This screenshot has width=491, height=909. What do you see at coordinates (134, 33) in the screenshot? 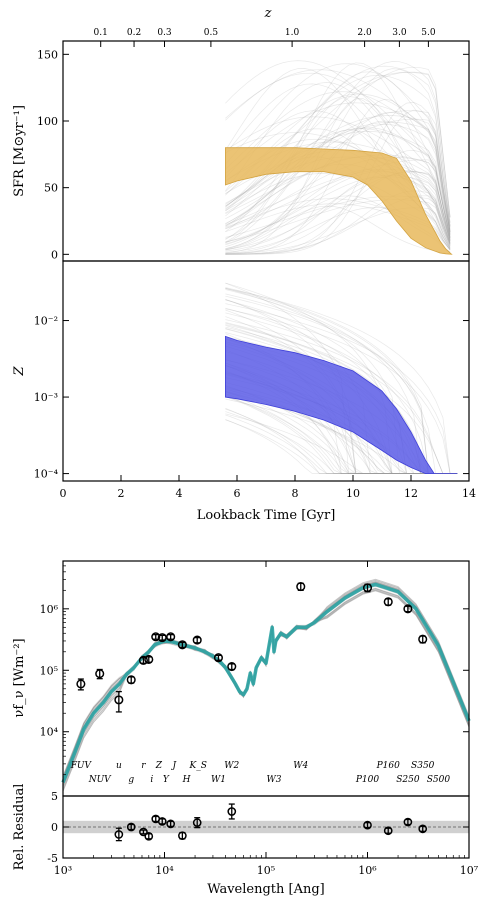
I see `z-top-tick-label: 0.2` at bounding box center [134, 33].